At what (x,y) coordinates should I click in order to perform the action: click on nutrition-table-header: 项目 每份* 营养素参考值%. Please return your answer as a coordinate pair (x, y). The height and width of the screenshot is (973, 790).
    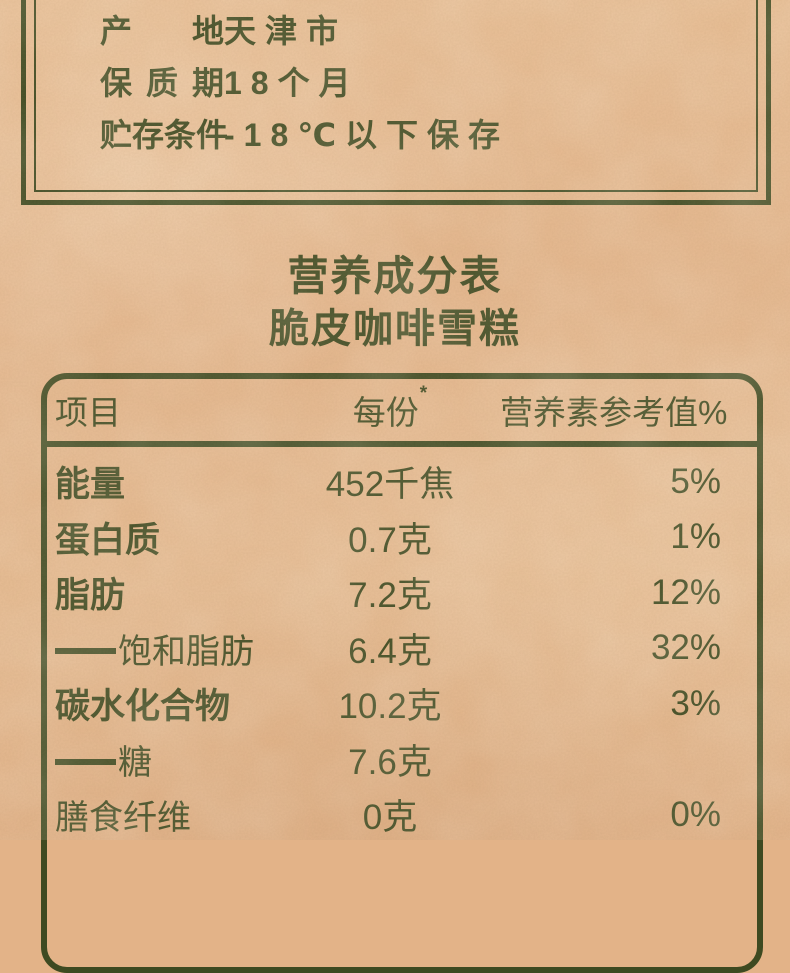
    Looking at the image, I should click on (402, 413).